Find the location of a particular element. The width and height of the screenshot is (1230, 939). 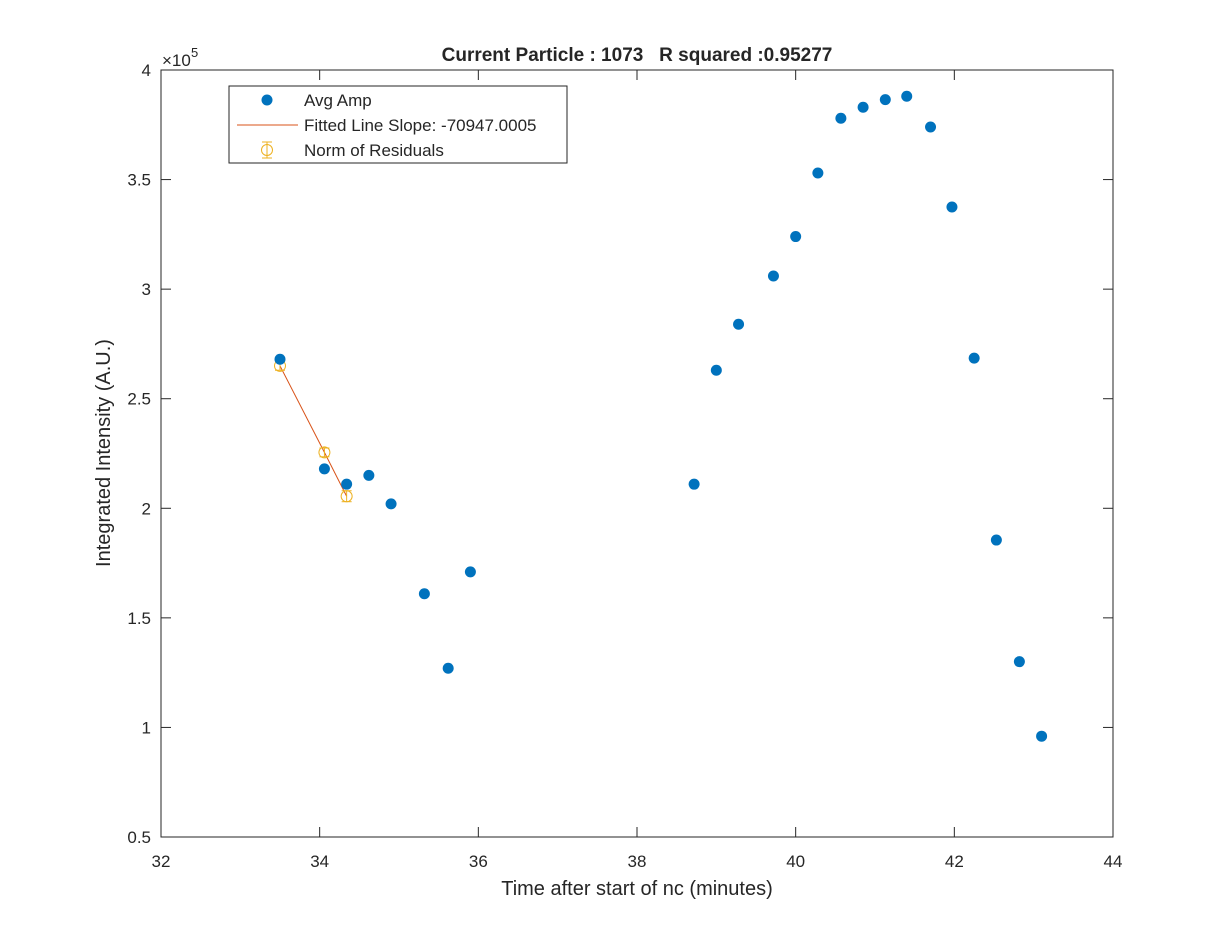

x-tick-label: 32 is located at coordinates (161, 861).